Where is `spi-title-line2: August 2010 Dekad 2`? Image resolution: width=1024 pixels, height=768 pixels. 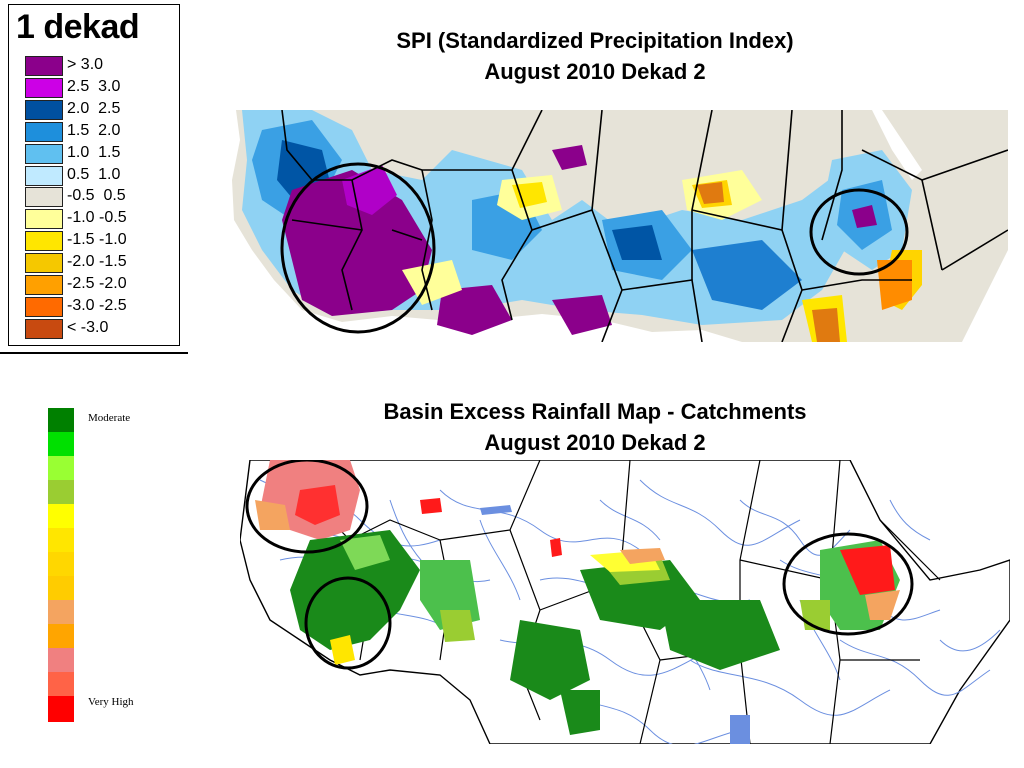
spi-title-line2: August 2010 Dekad 2 is located at coordinates (595, 71).